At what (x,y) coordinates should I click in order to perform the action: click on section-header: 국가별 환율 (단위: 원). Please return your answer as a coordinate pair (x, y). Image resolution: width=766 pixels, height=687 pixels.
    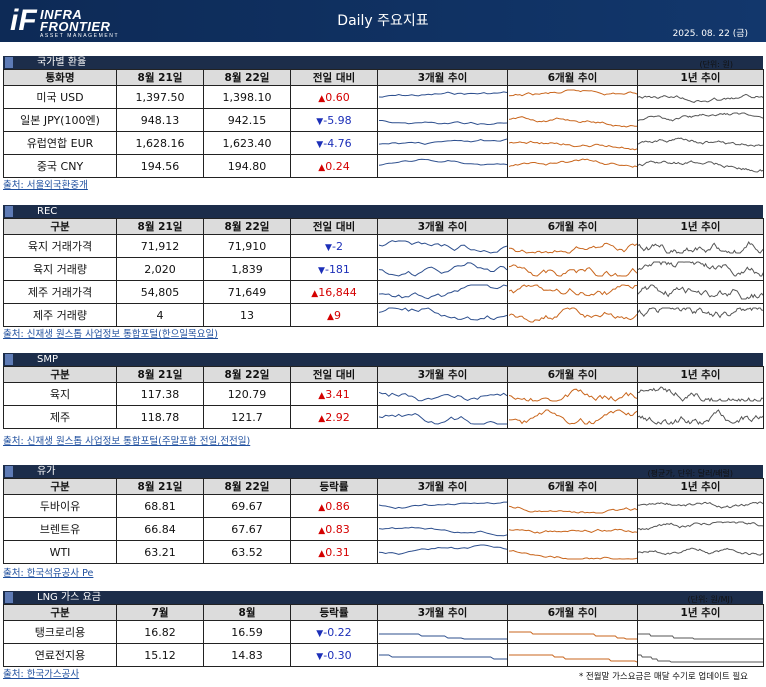
    Looking at the image, I should click on (383, 62).